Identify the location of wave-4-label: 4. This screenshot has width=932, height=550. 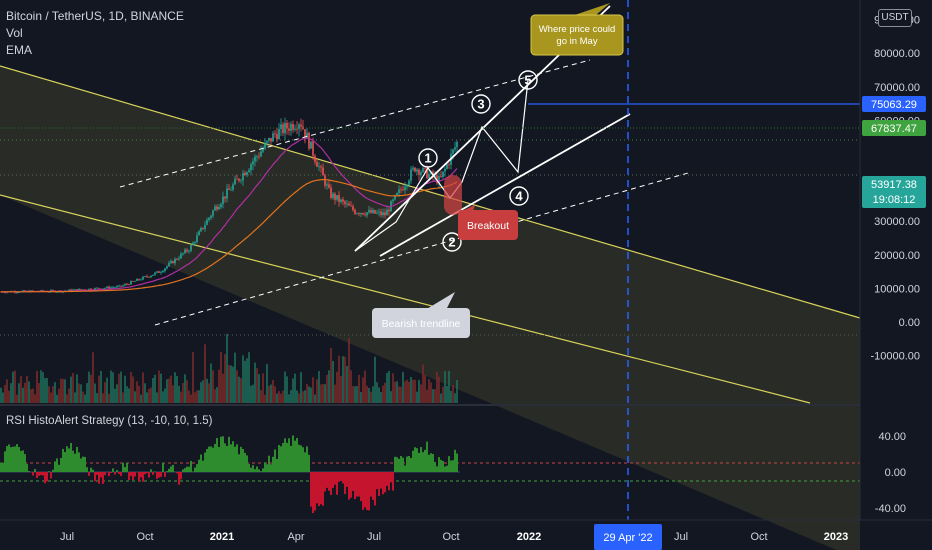
(519, 196).